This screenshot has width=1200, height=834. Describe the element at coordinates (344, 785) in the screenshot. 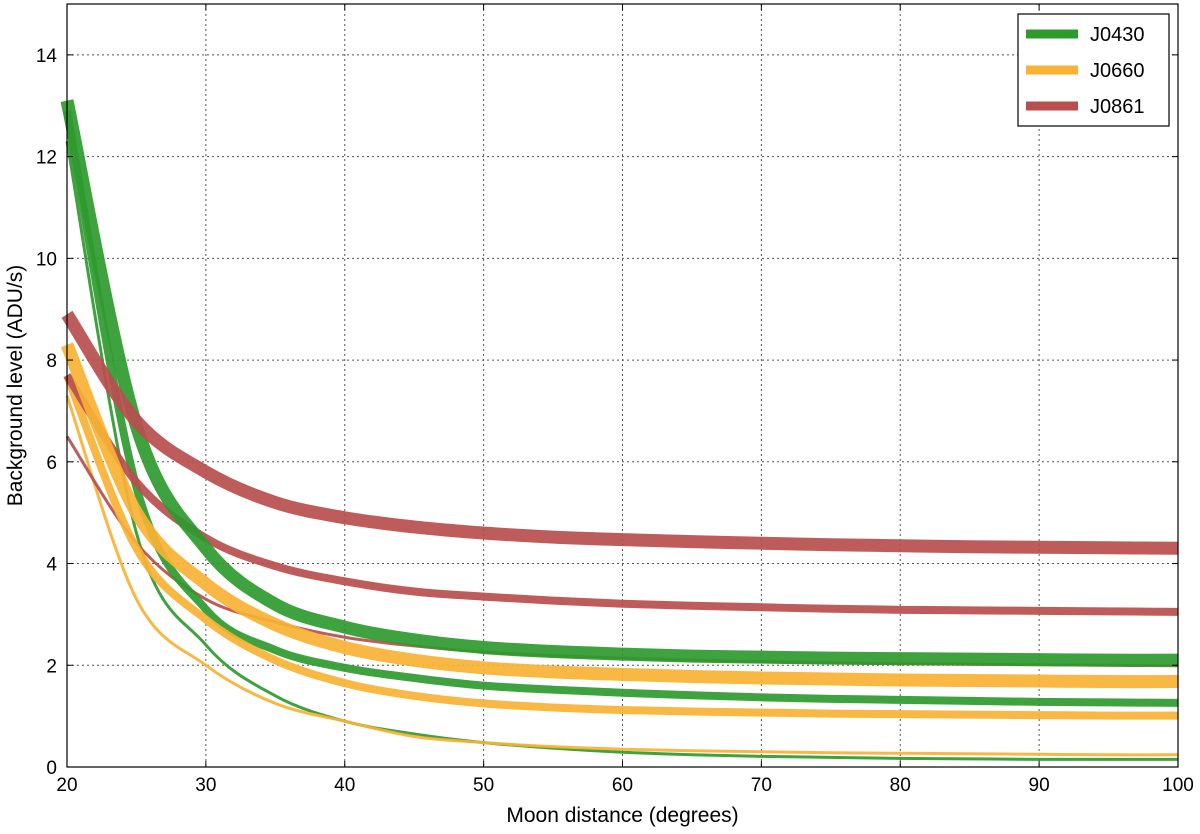

I see `x-tick-label: 40` at that location.